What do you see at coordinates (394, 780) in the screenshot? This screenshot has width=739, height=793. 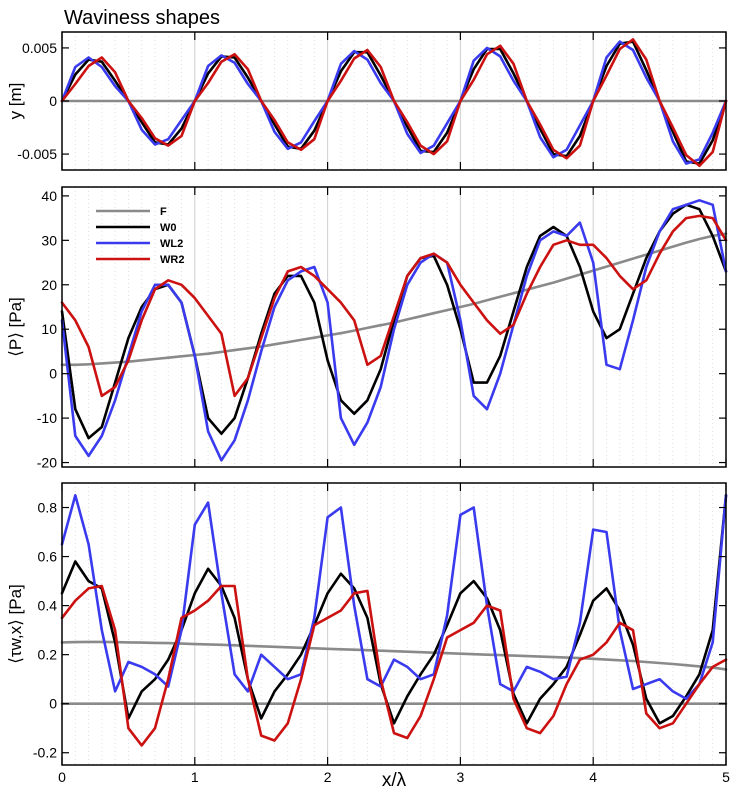 I see `x-axis-label: x/λ` at bounding box center [394, 780].